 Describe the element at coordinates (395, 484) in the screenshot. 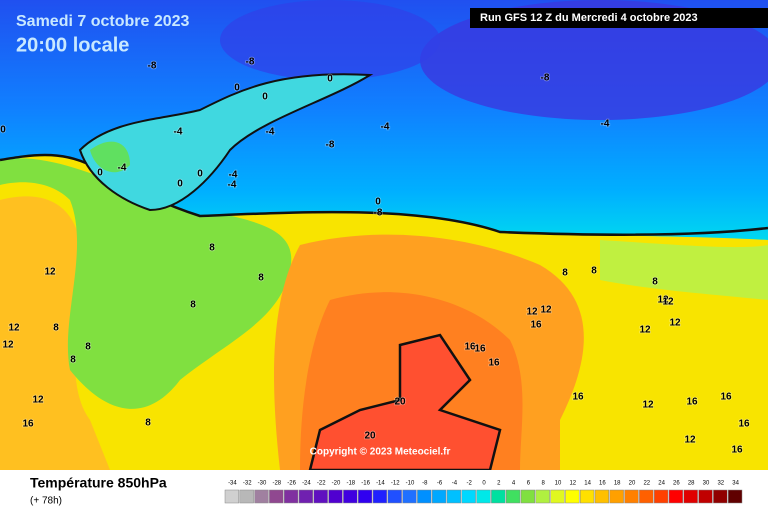

I see `scale-label: -12` at that location.